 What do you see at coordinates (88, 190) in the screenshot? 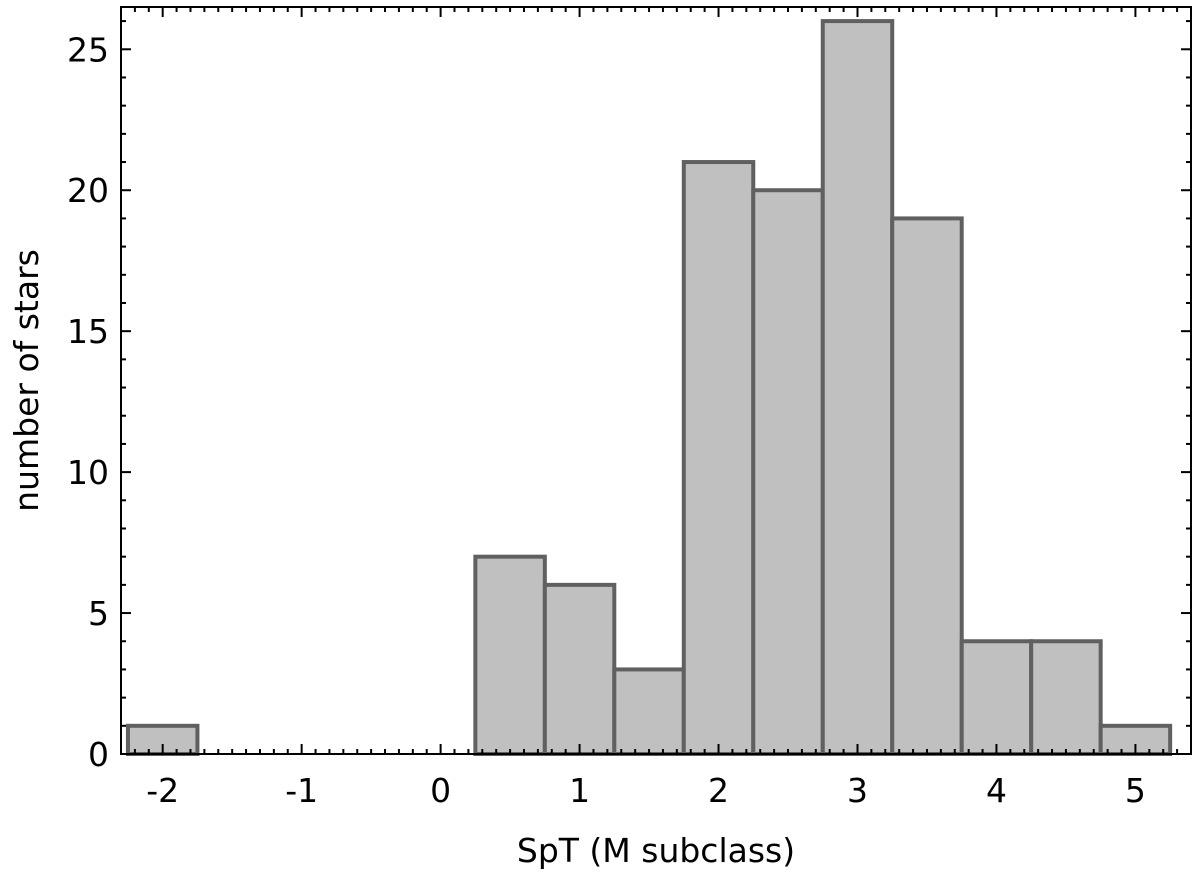
I see `y-tick-label: 20` at bounding box center [88, 190].